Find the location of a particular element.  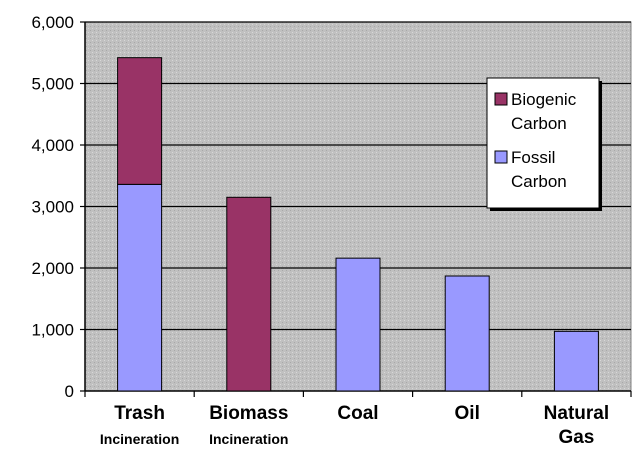

x-tick-label: Natural is located at coordinates (576, 413).